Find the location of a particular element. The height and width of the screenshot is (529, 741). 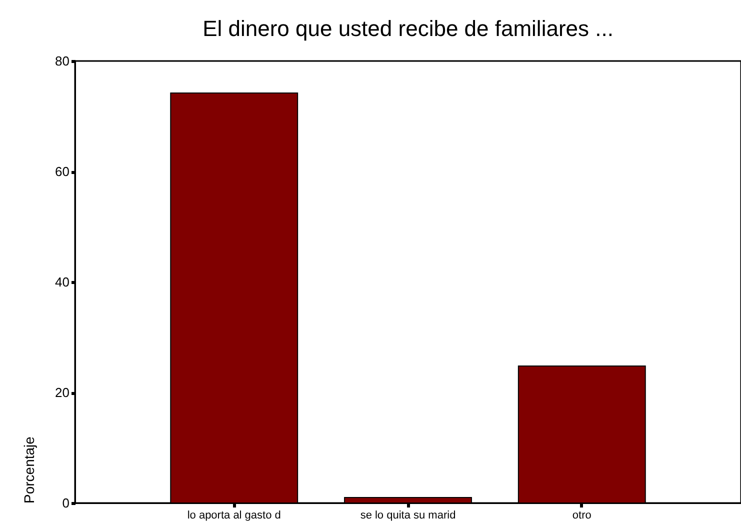

y-tick-label: 20 is located at coordinates (62, 392).